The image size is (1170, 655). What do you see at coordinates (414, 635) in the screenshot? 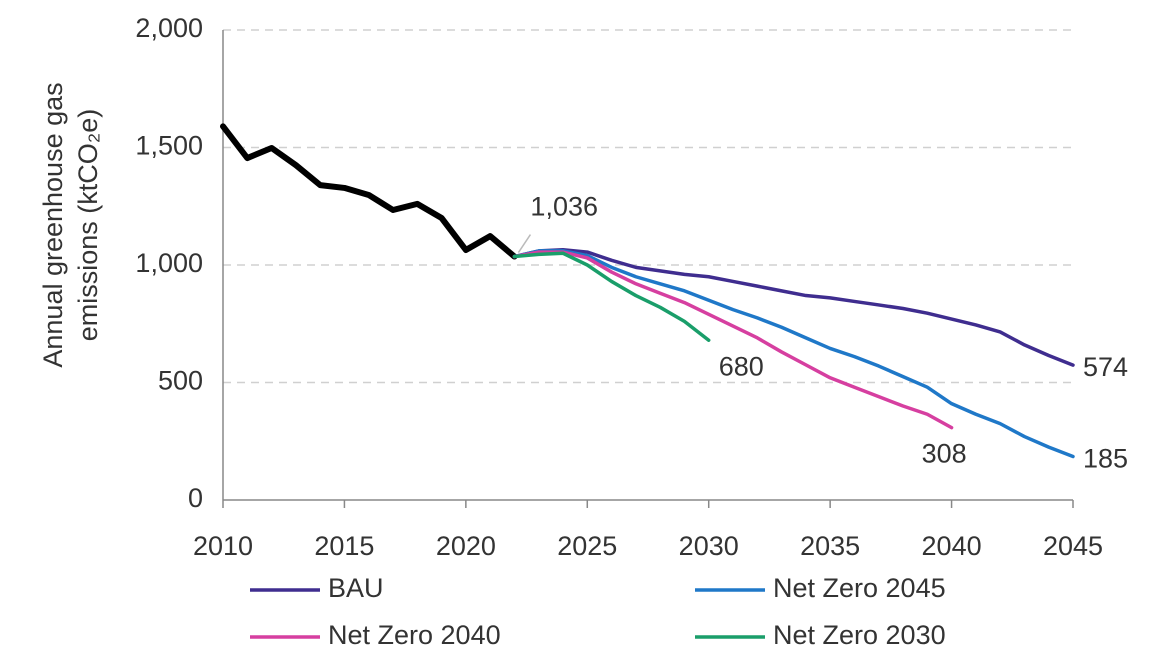
I see `legend-label: Net Zero 2040` at bounding box center [414, 635].